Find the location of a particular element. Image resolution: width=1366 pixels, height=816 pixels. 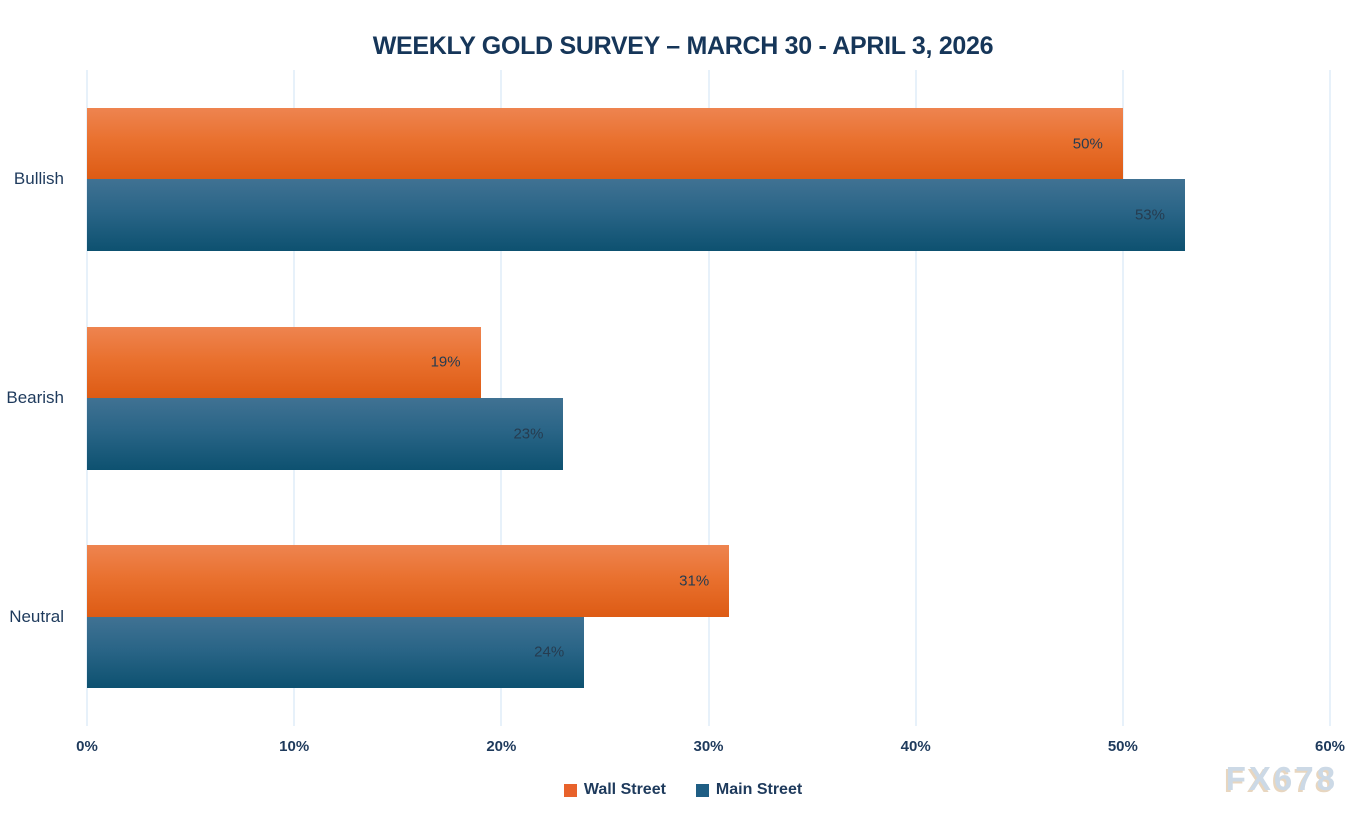

legend-item-wall-street: Wall Street is located at coordinates (614, 790).